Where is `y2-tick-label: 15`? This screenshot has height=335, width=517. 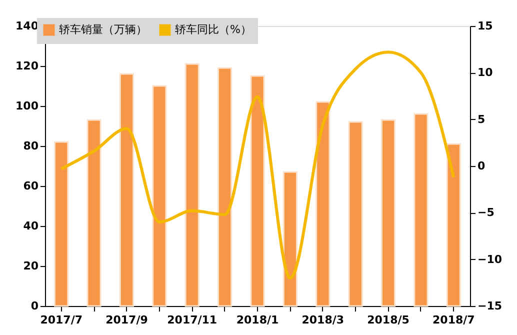 y2-tick-label: 15 is located at coordinates (485, 26).